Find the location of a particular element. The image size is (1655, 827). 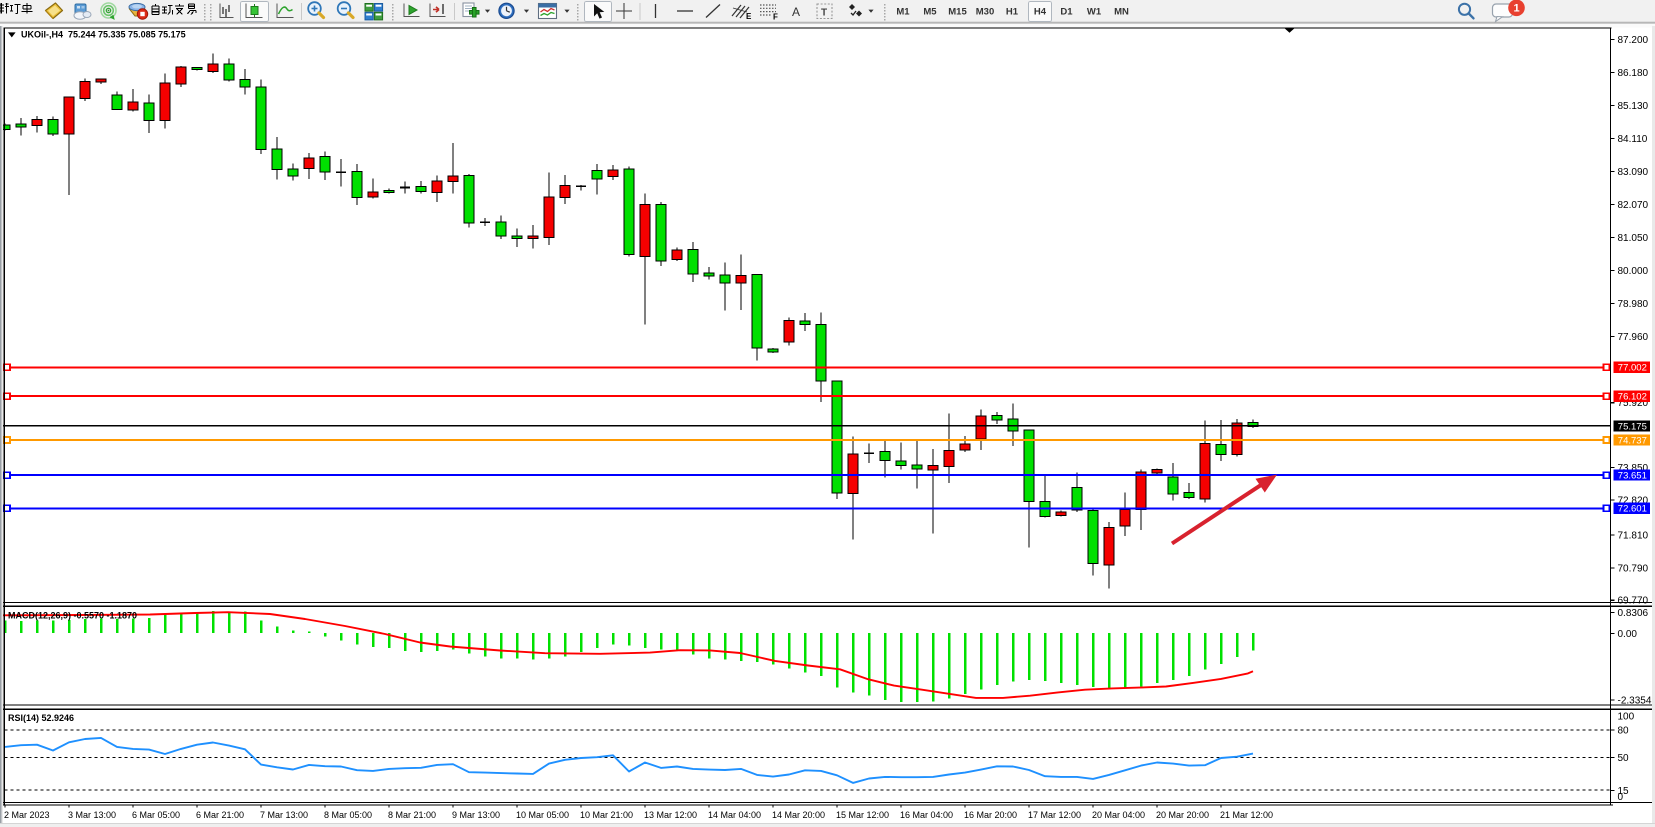

svg-text: 82.070 is located at coordinates (1633, 205).